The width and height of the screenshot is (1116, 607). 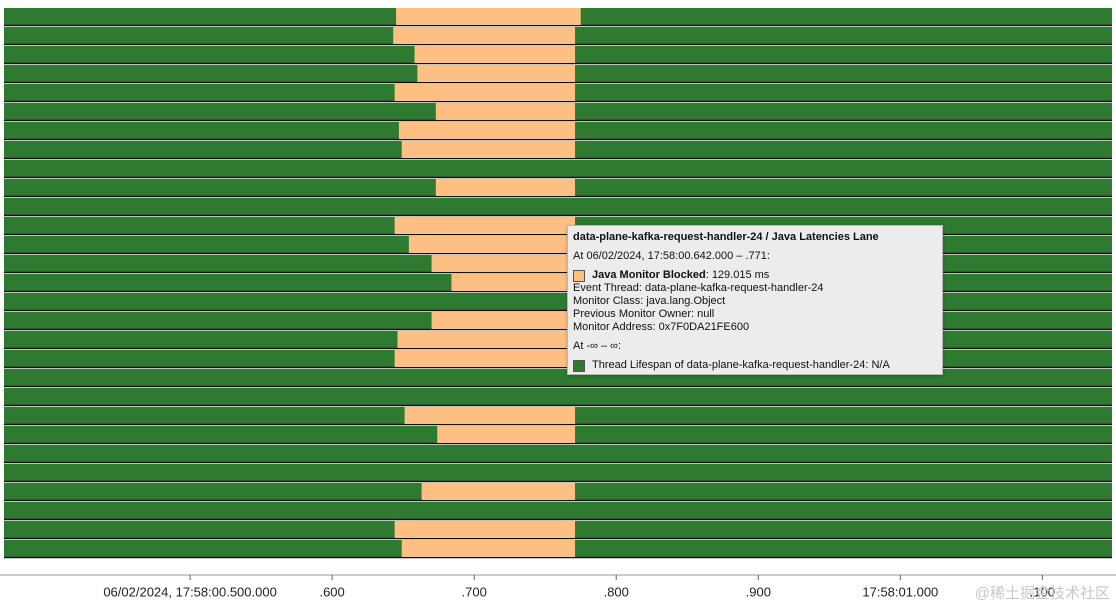 What do you see at coordinates (597, 346) in the screenshot?
I see `tooltip-range2: At -∞ – ∞:` at bounding box center [597, 346].